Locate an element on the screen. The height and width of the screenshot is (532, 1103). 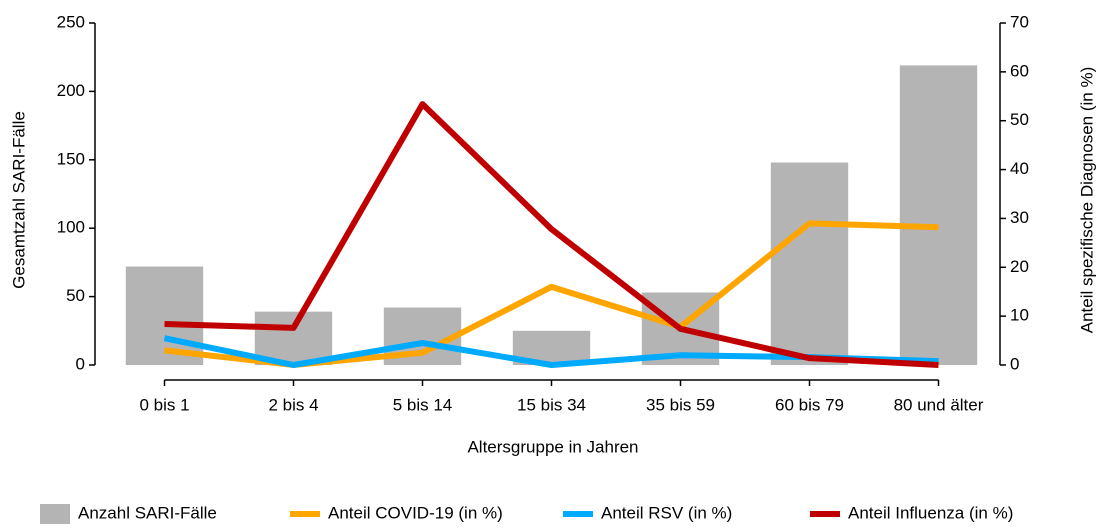
y-tick-label: 200 is located at coordinates (71, 90).